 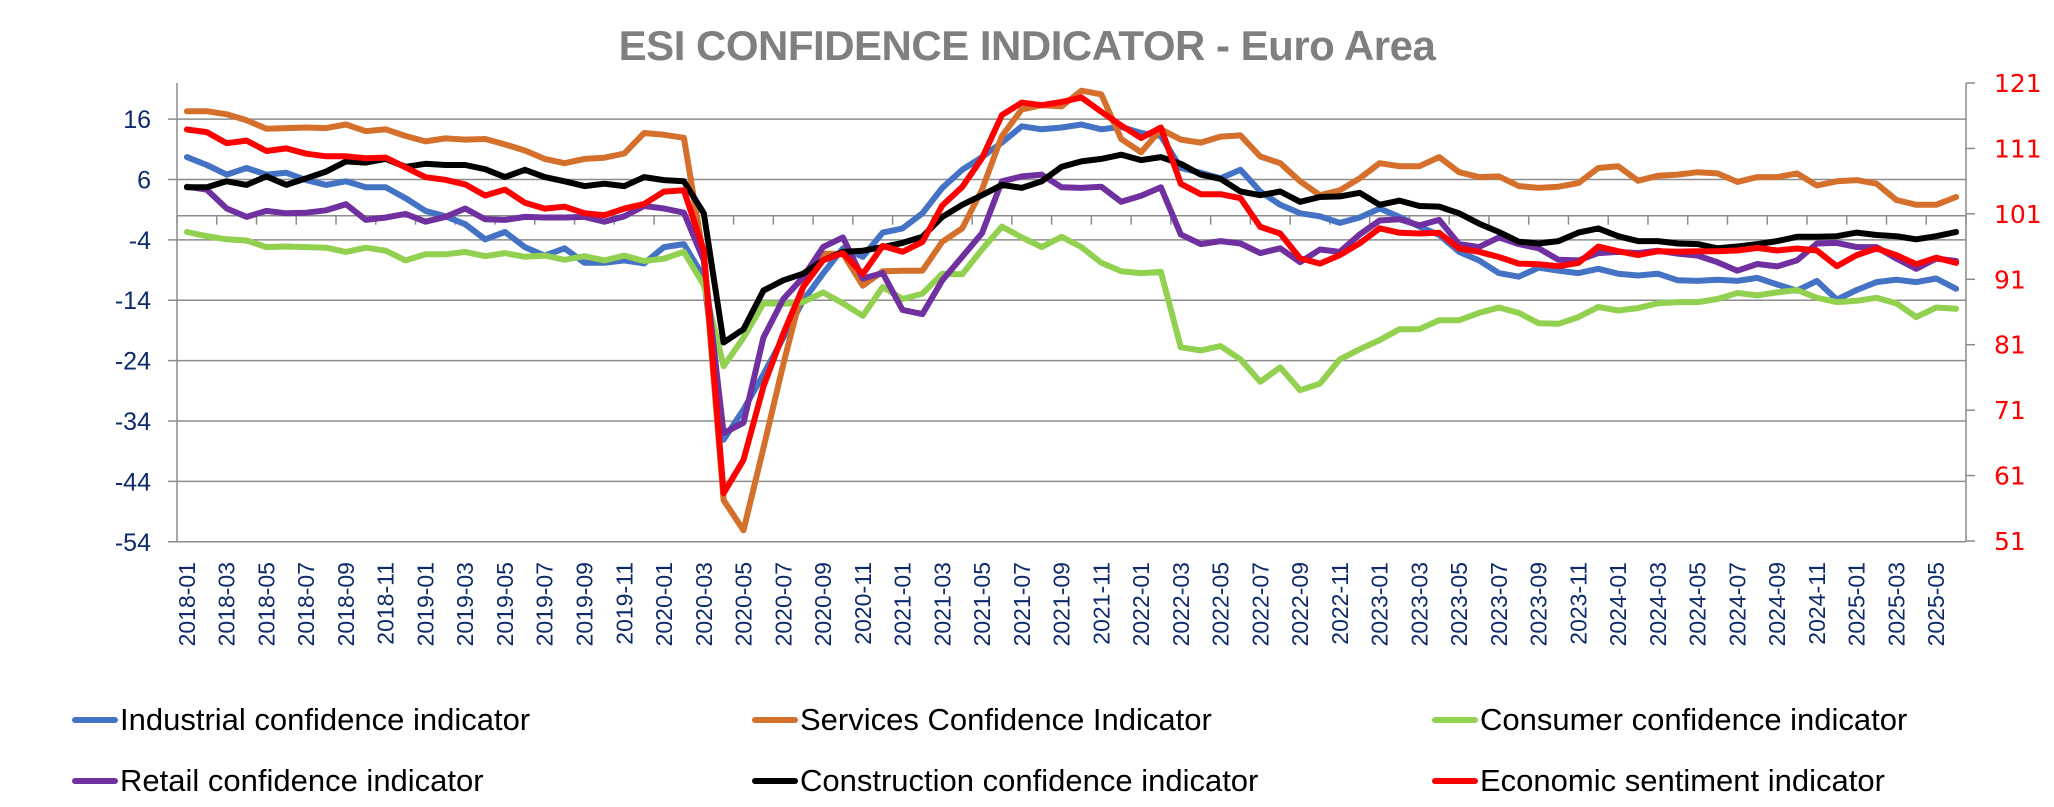 I want to click on x-axis-tick-label: 2024-03, so click(x=1658, y=604).